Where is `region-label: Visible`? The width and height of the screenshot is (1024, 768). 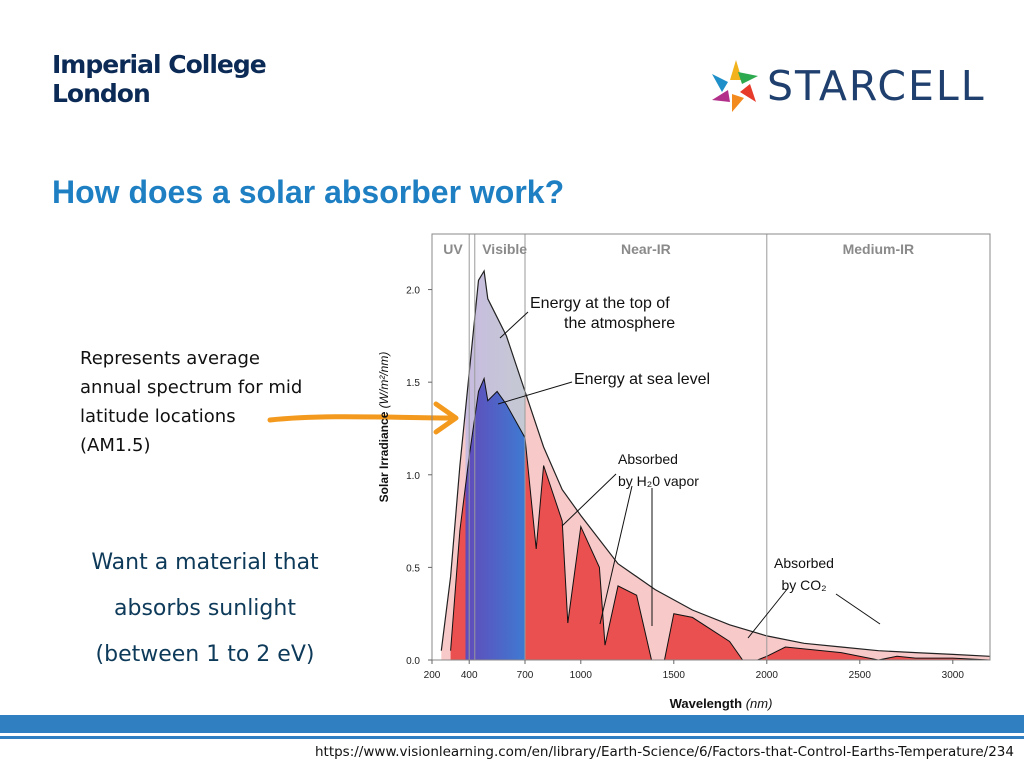 region-label: Visible is located at coordinates (504, 249).